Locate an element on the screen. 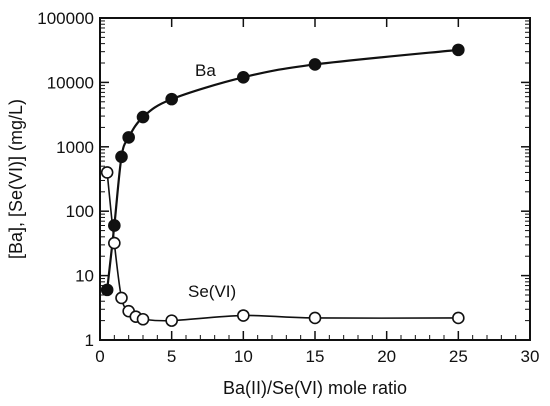 The image size is (550, 406). series-label-ba: Ba is located at coordinates (205, 70).